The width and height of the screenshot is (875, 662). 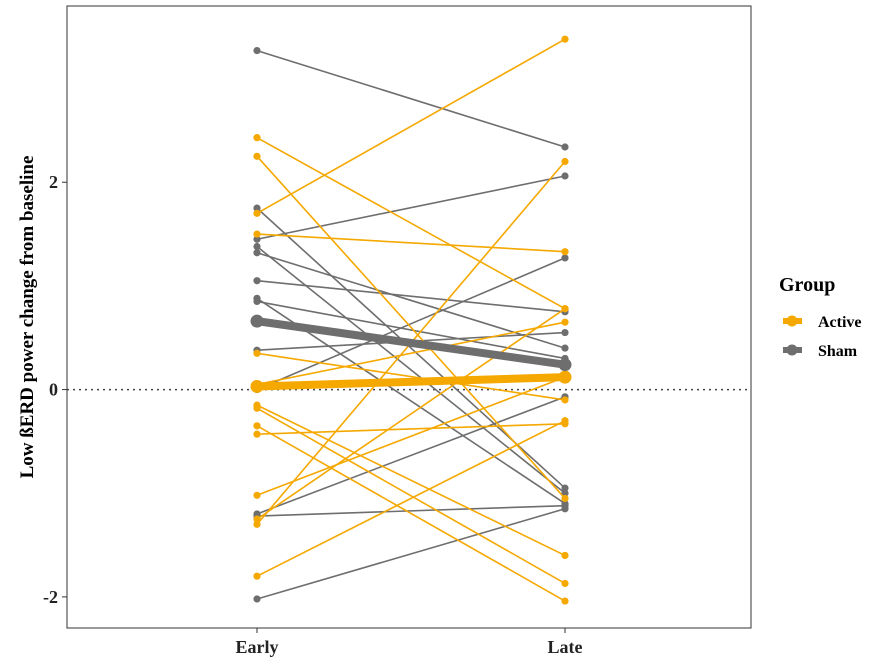 I want to click on legend-label: Sham, so click(x=838, y=351).